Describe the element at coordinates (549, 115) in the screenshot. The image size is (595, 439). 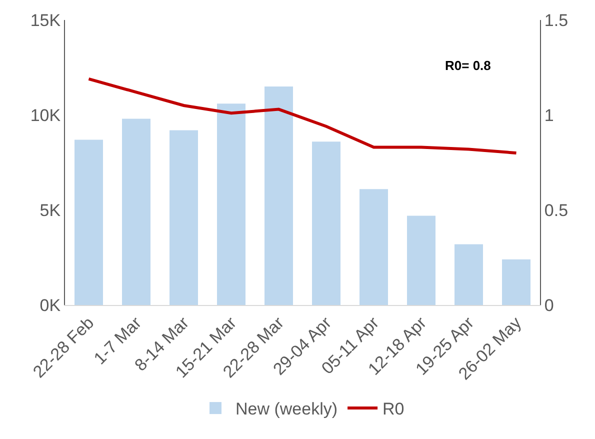
I see `y2-tick-label: 1` at that location.